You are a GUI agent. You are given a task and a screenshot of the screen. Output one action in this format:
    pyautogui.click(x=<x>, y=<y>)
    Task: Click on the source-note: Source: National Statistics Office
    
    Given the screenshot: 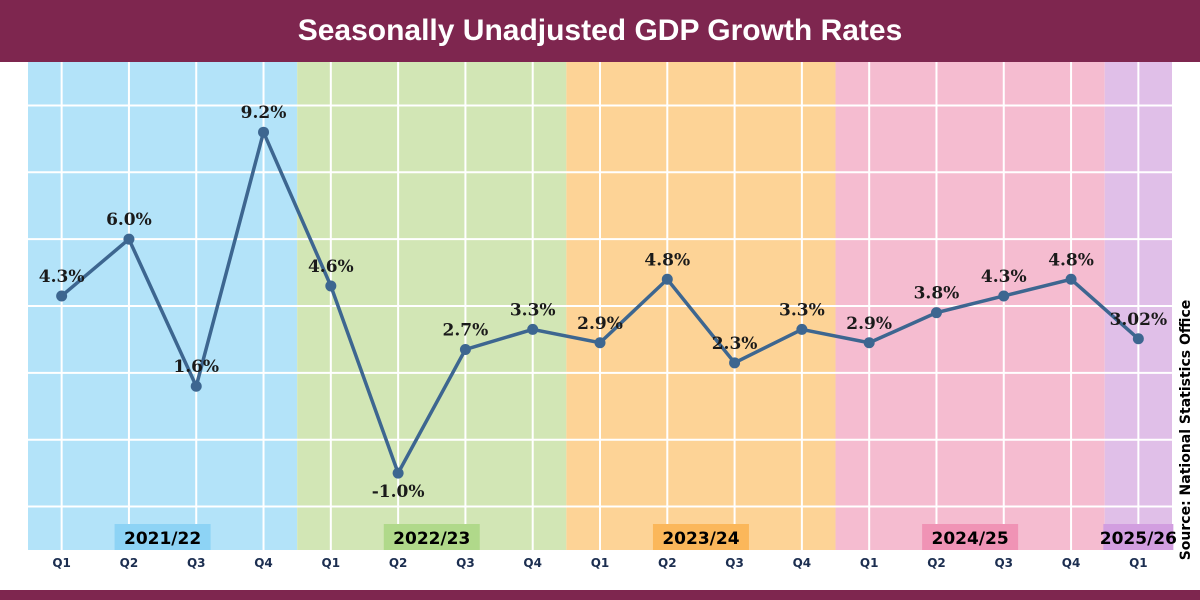 What is the action you would take?
    pyautogui.click(x=1186, y=430)
    